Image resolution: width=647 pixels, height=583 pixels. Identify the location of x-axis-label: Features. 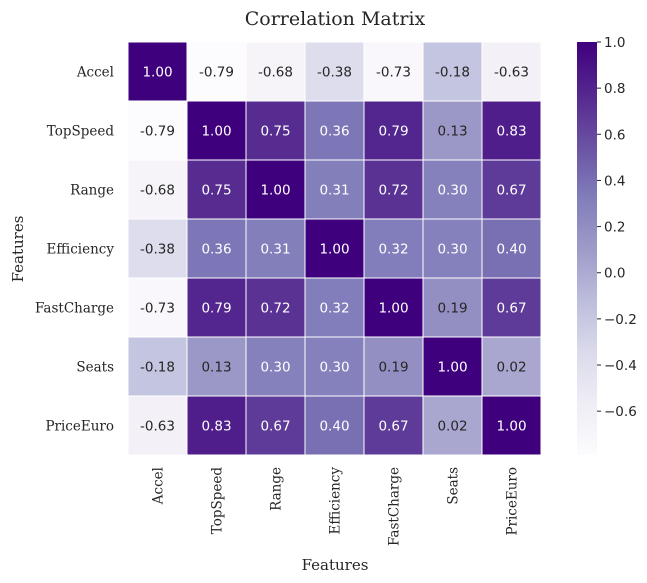
(335, 565).